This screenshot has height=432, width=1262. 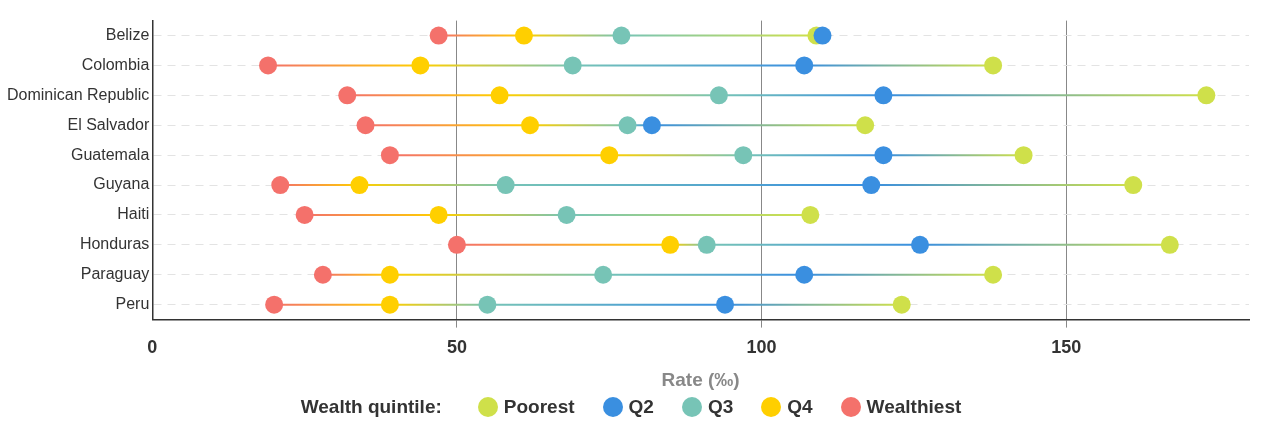 I want to click on legend-label: Q4, so click(x=800, y=407).